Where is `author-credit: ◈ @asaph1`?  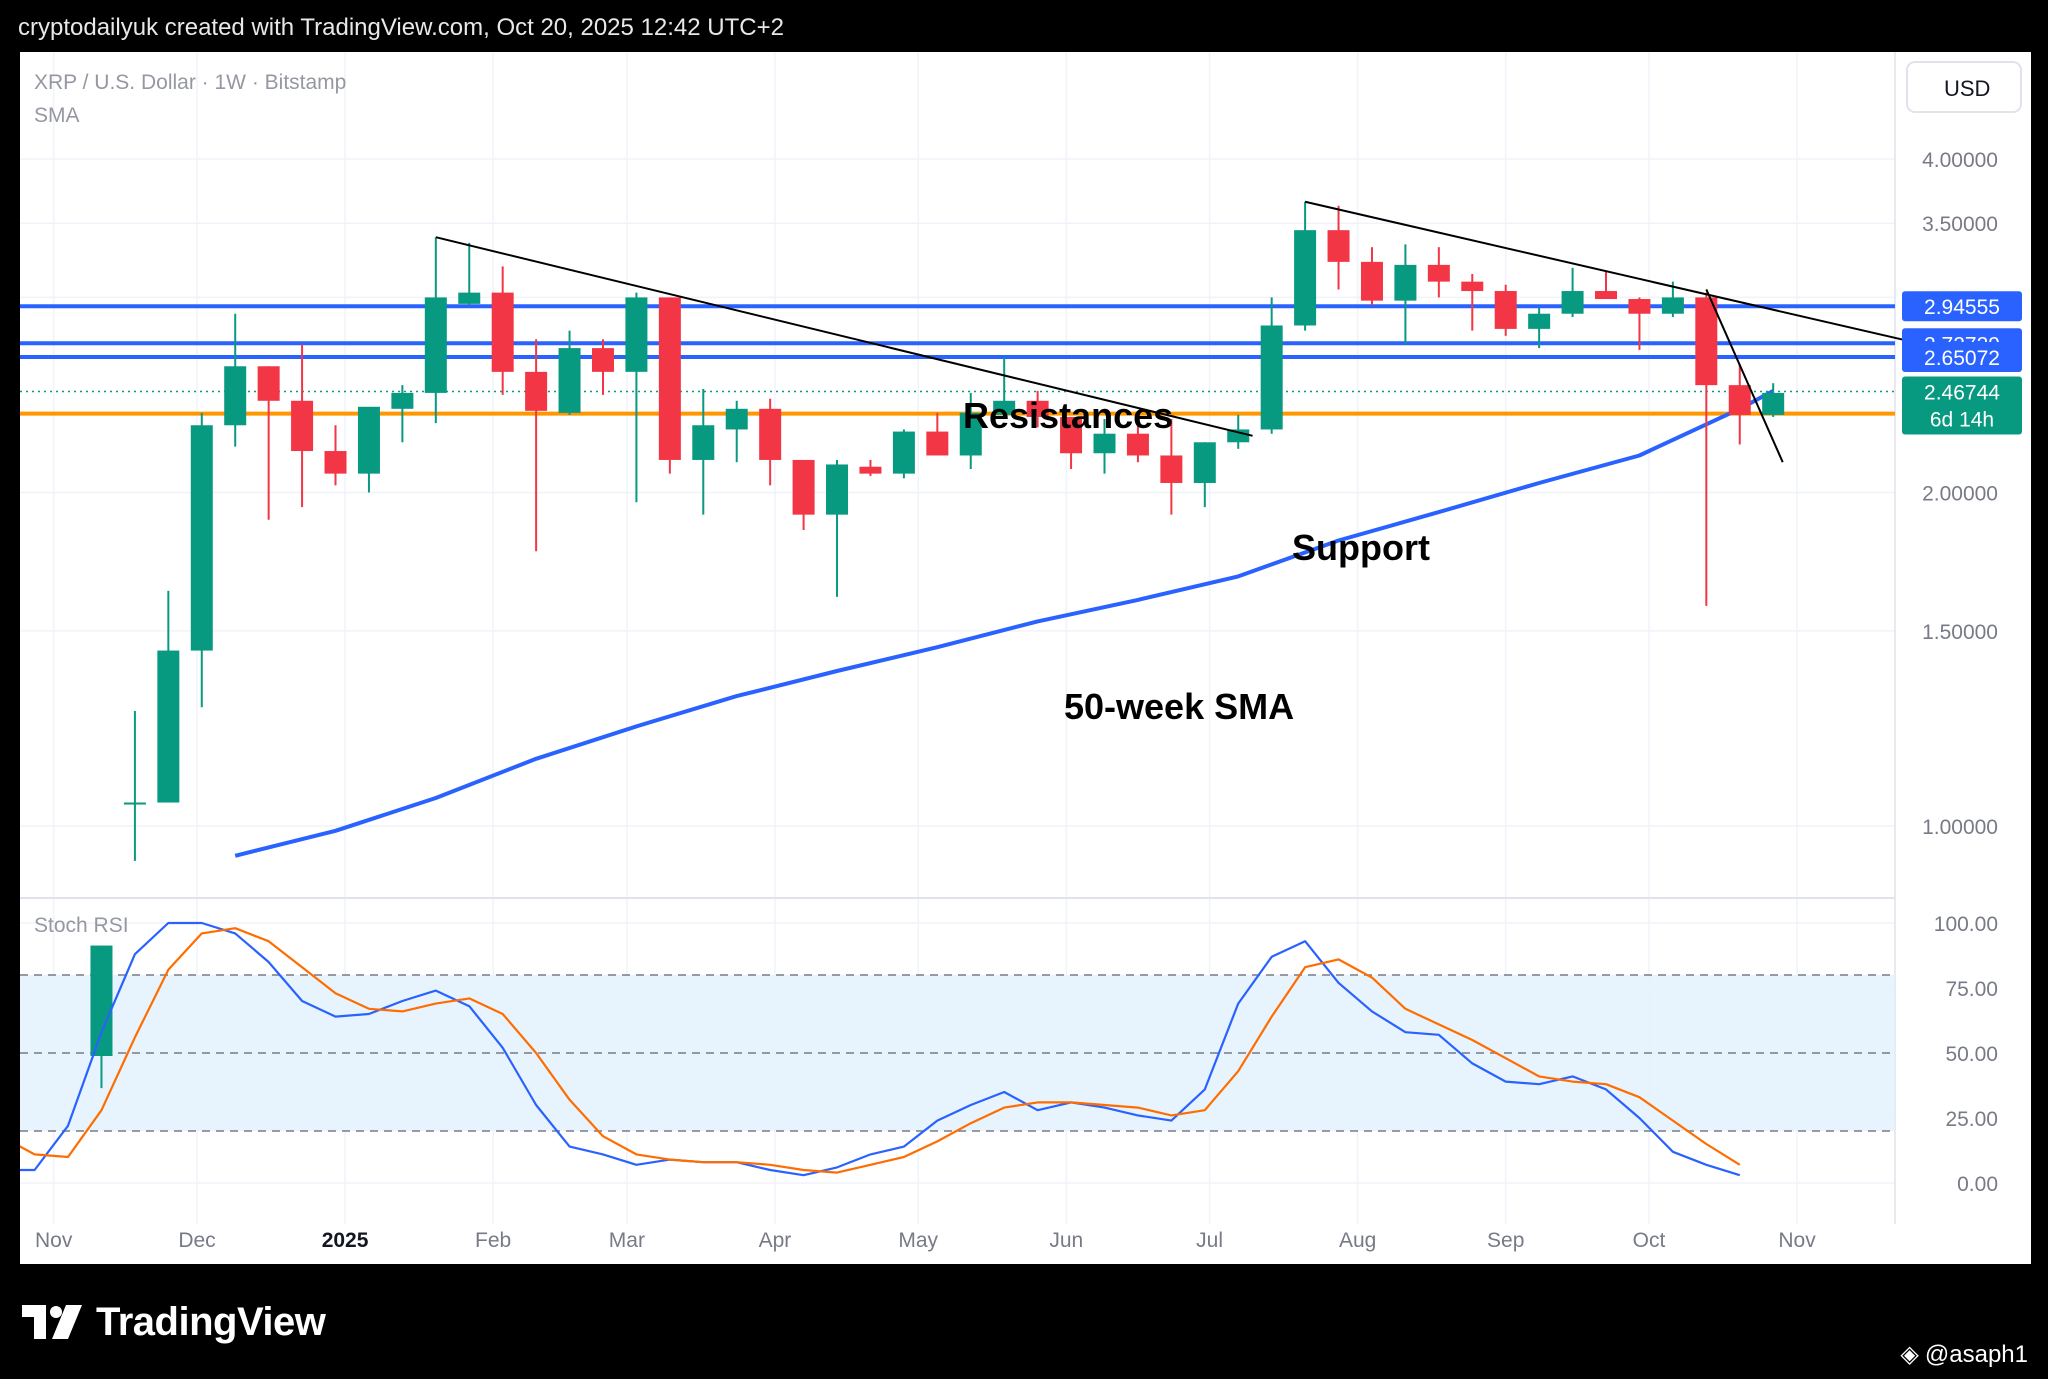 author-credit: ◈ @asaph1 is located at coordinates (1964, 1354).